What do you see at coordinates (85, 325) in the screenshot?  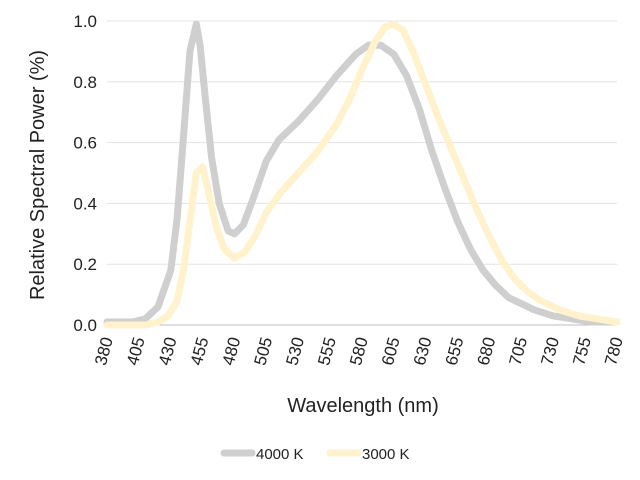 I see `y-tick-label: 0.0` at bounding box center [85, 325].